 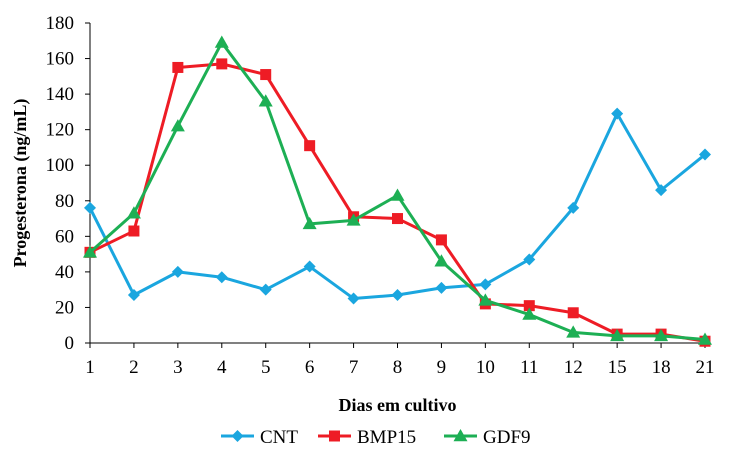 I want to click on x-tick-label: 11, so click(x=529, y=367).